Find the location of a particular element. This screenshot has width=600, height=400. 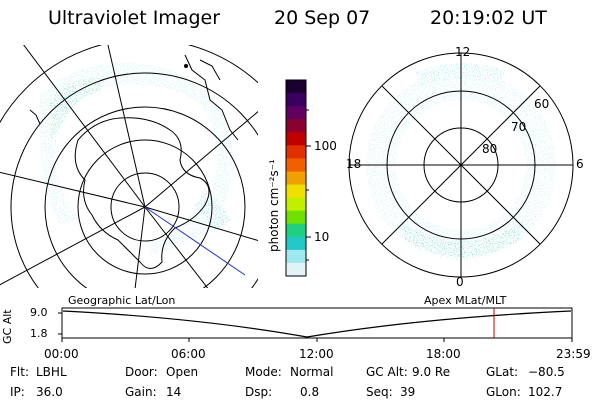

timeline-xtick-2359: 23:59 is located at coordinates (573, 354).